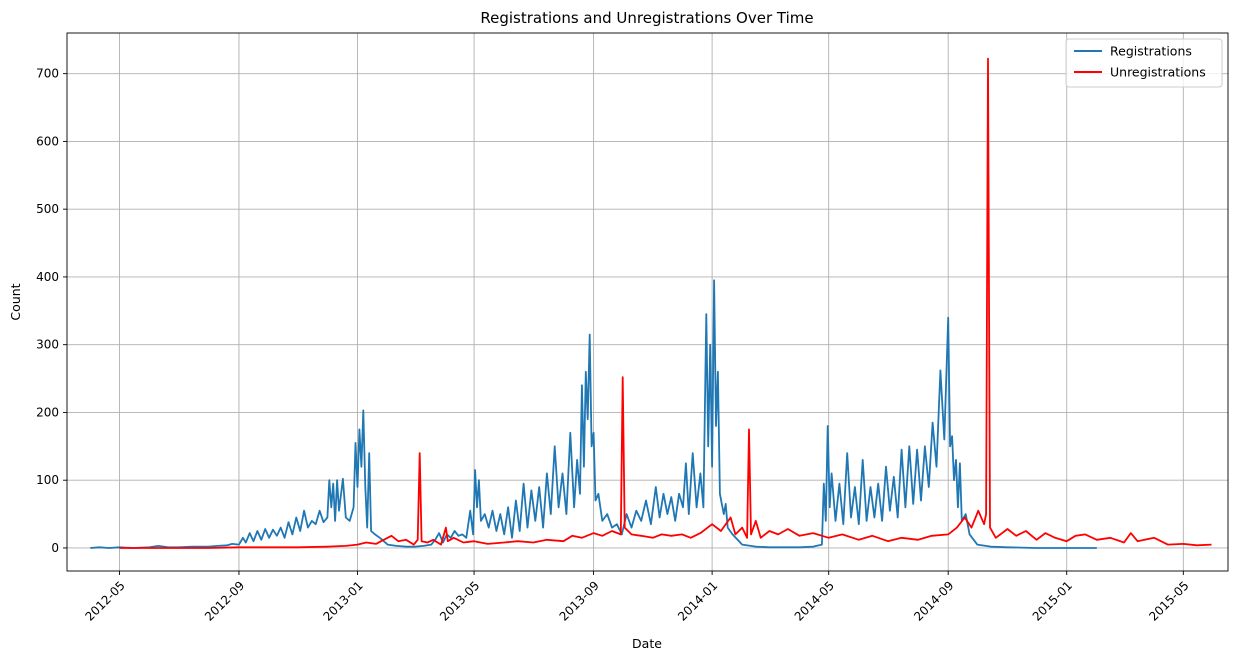 The image size is (1238, 661). What do you see at coordinates (47, 345) in the screenshot?
I see `y-tick-label: 300` at bounding box center [47, 345].